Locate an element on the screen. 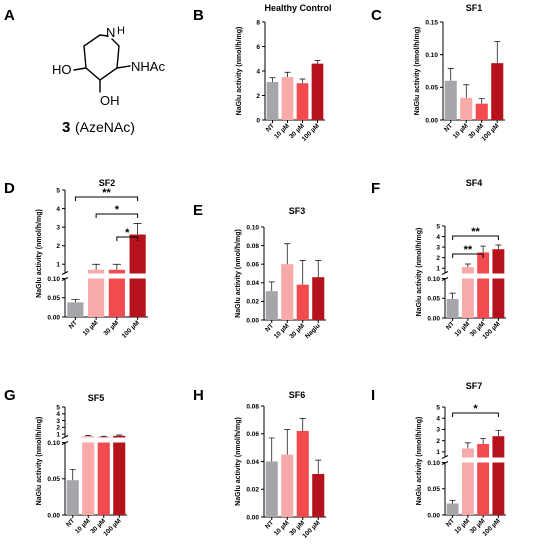 Image resolution: width=550 pixels, height=549 pixels. y-tick-label: 4 is located at coordinates (438, 419).